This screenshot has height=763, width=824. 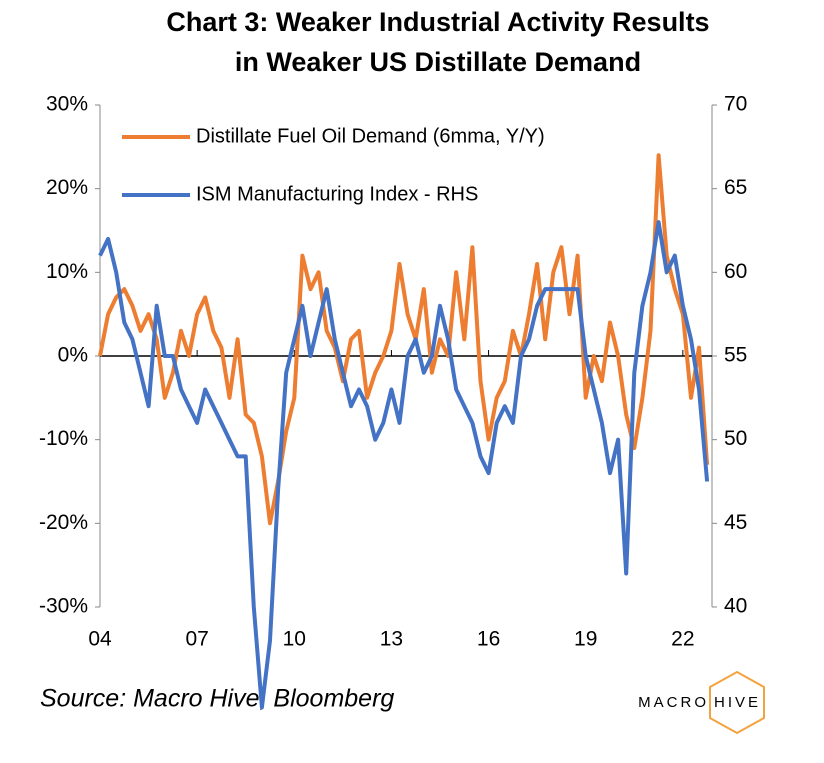 I want to click on y-tick-label: -20%, so click(x=63, y=522).